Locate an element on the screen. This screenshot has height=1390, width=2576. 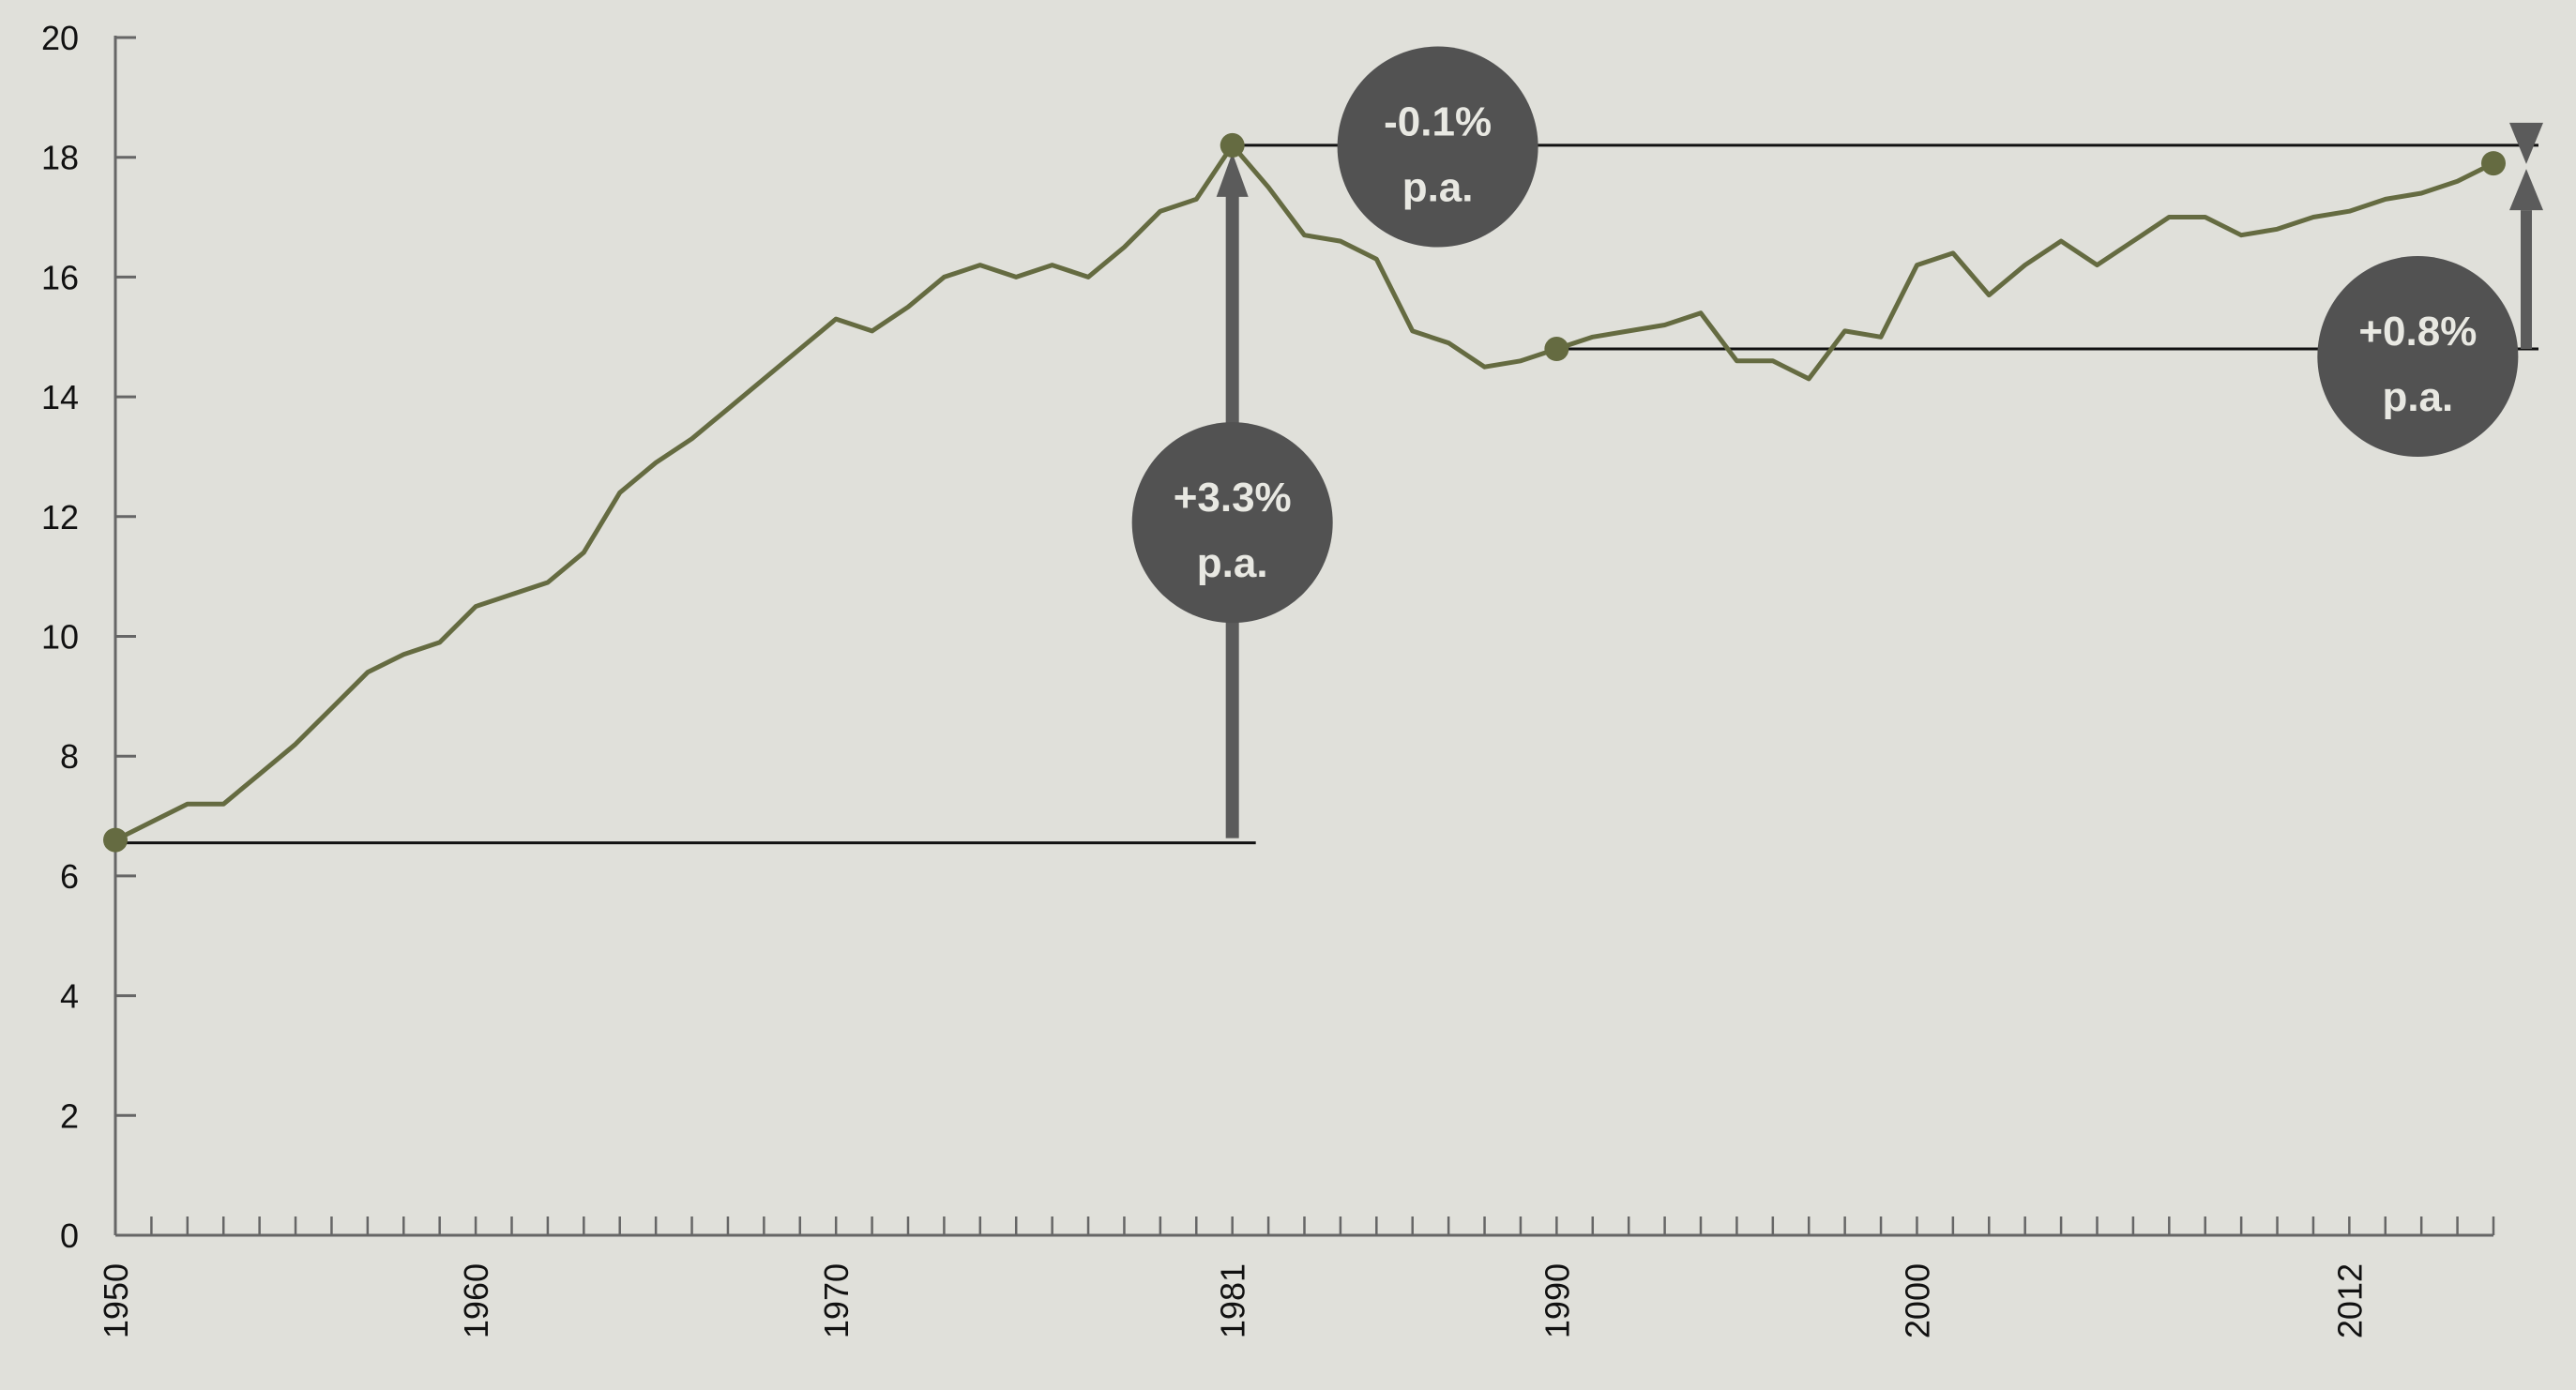
y-tick-label: 0 is located at coordinates (69, 1235).